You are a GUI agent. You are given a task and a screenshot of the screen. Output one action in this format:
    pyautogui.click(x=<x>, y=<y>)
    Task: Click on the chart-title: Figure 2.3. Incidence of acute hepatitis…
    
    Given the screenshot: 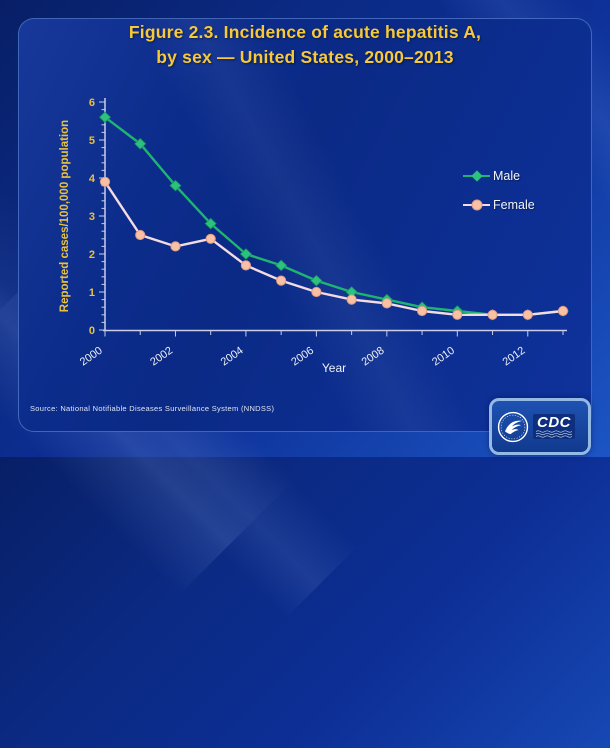 What is the action you would take?
    pyautogui.click(x=305, y=45)
    